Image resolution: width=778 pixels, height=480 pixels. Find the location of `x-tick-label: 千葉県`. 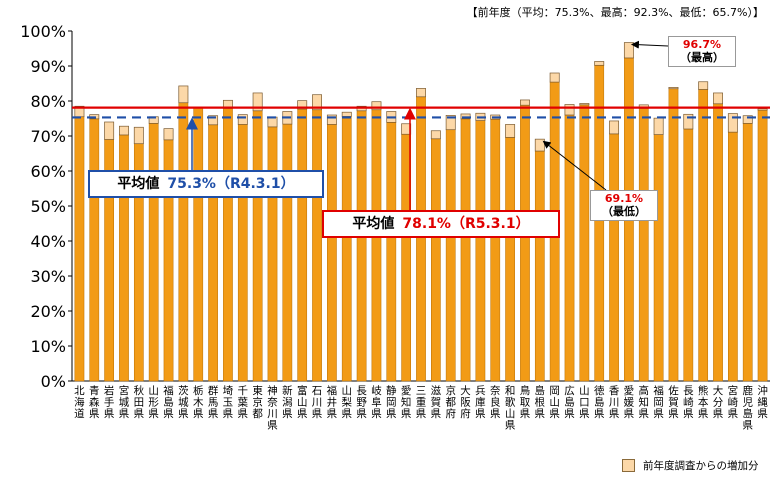

x-tick-label: 千葉県 is located at coordinates (243, 402).